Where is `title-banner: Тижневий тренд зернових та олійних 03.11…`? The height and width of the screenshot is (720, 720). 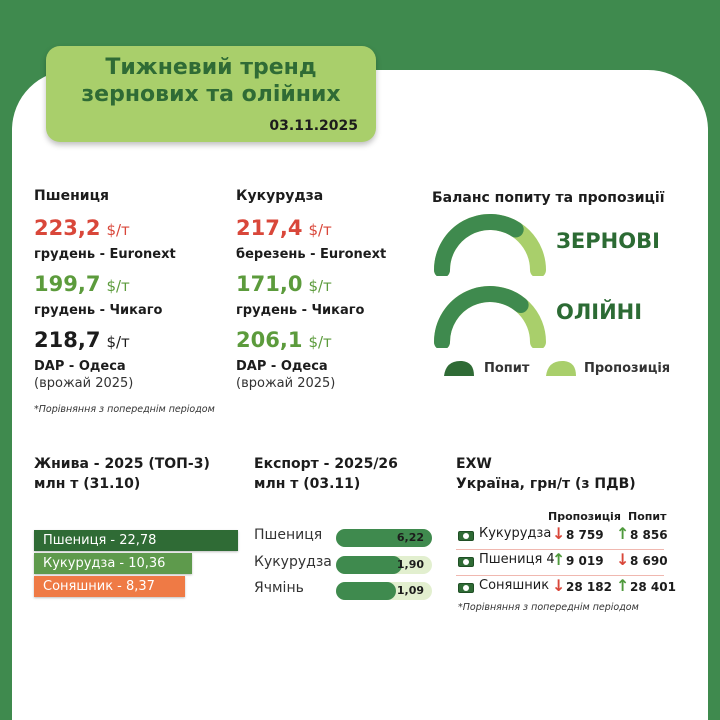
title-banner: Тижневий тренд зернових та олійних 03.11… is located at coordinates (211, 94).